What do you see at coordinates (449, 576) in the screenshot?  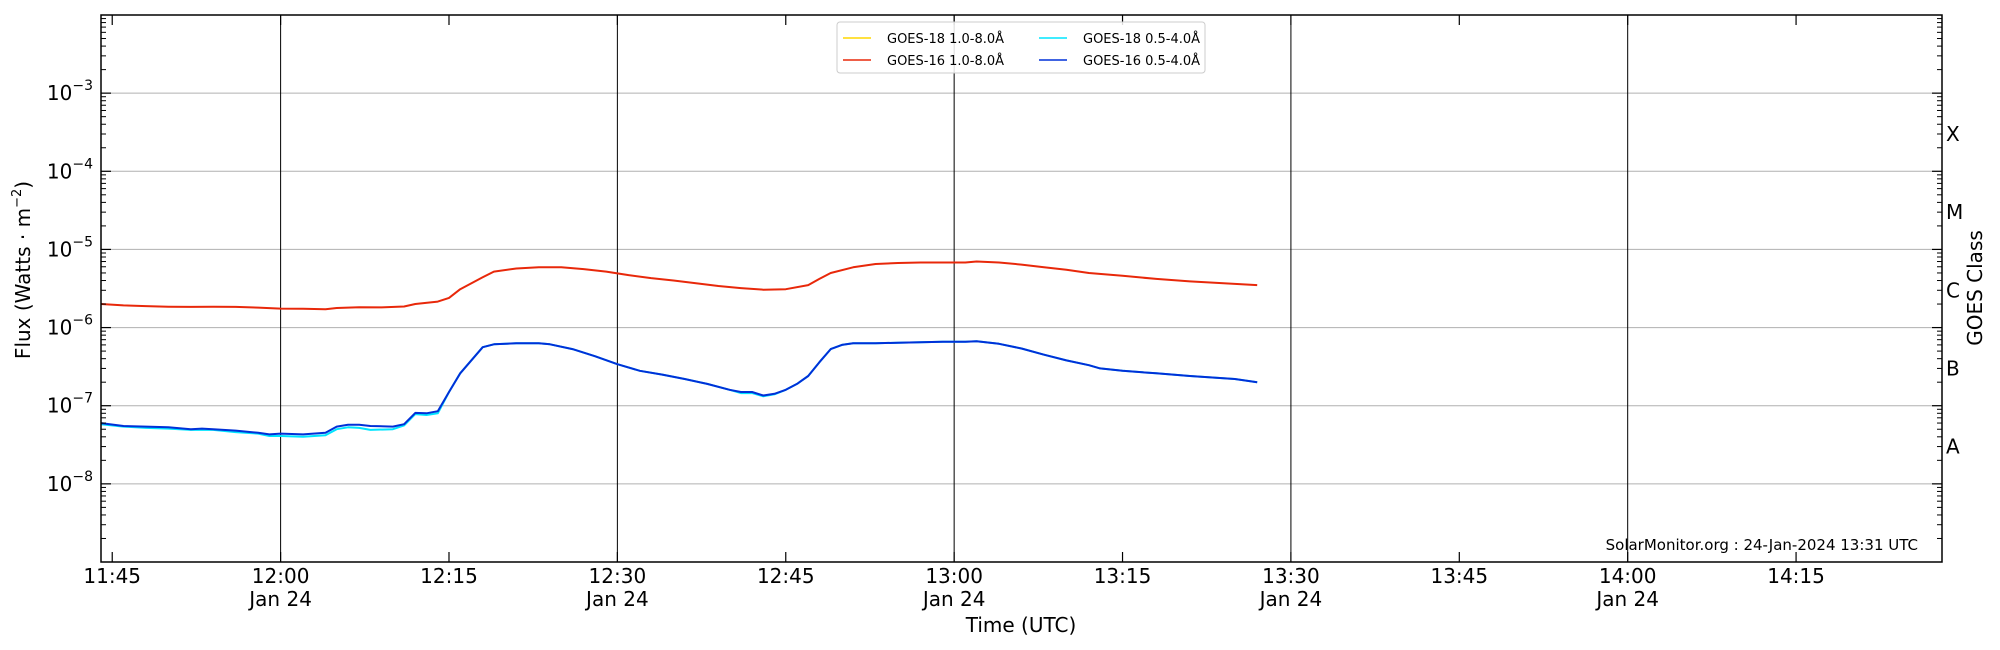 I see `x-tick-label: 12:15` at bounding box center [449, 576].